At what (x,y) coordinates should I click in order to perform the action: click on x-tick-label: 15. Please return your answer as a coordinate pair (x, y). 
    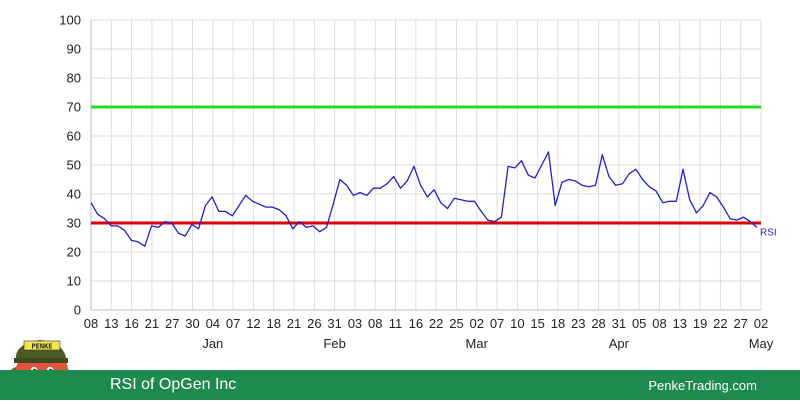
    Looking at the image, I should click on (537, 323).